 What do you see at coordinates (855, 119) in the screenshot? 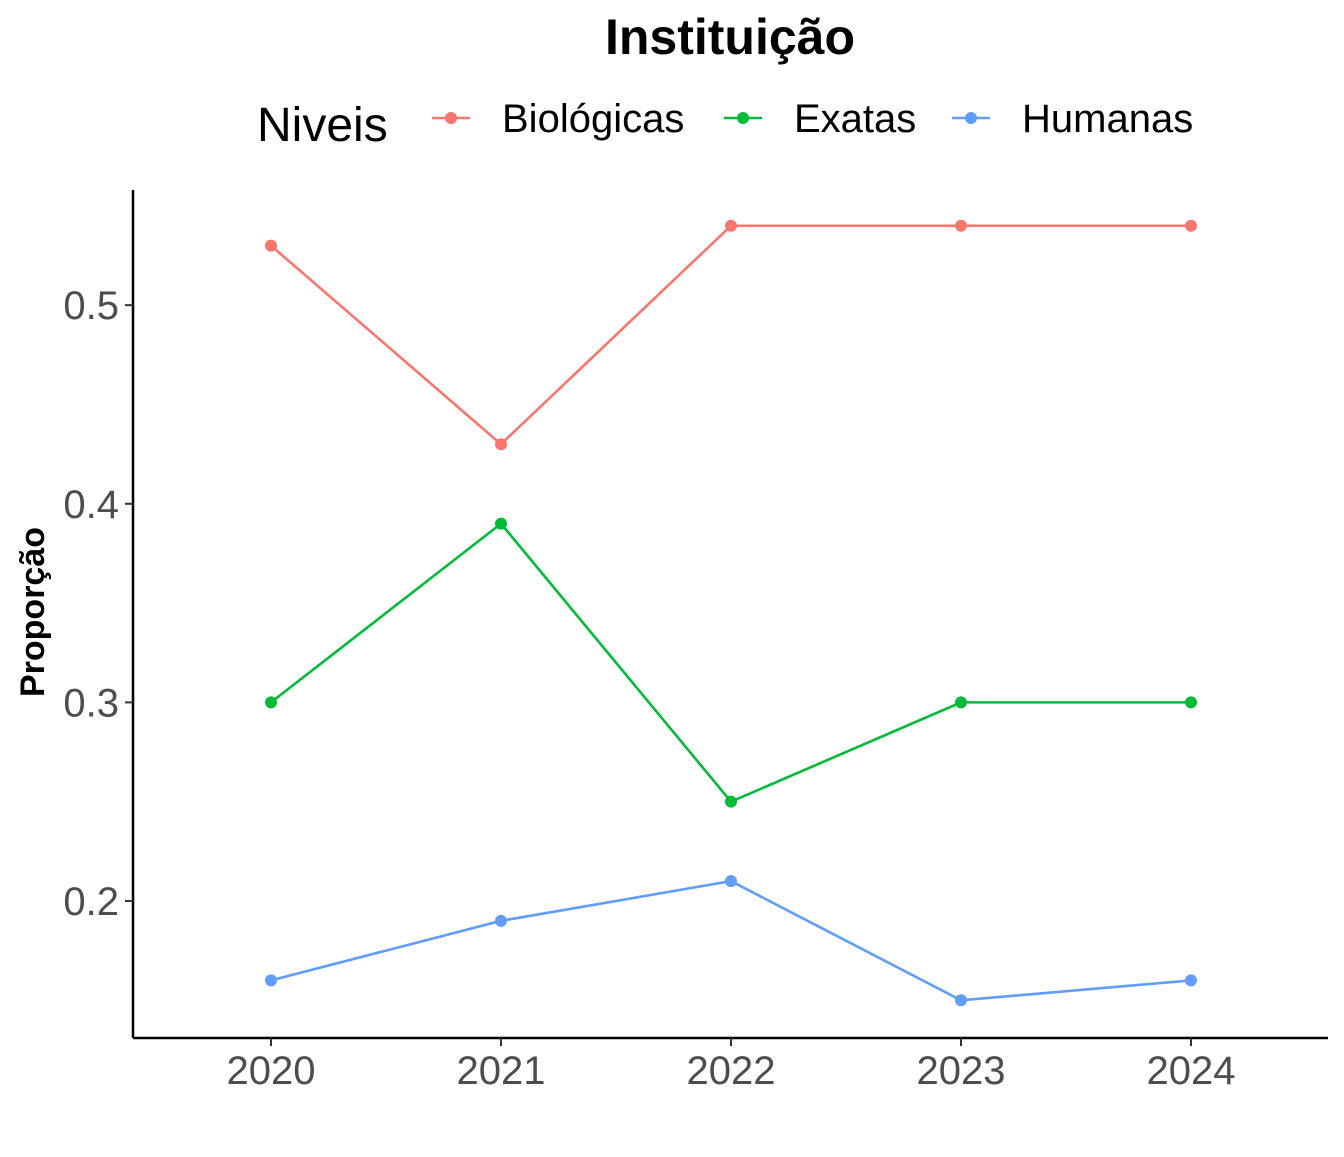
I see `legend-label: Exatas` at bounding box center [855, 119].